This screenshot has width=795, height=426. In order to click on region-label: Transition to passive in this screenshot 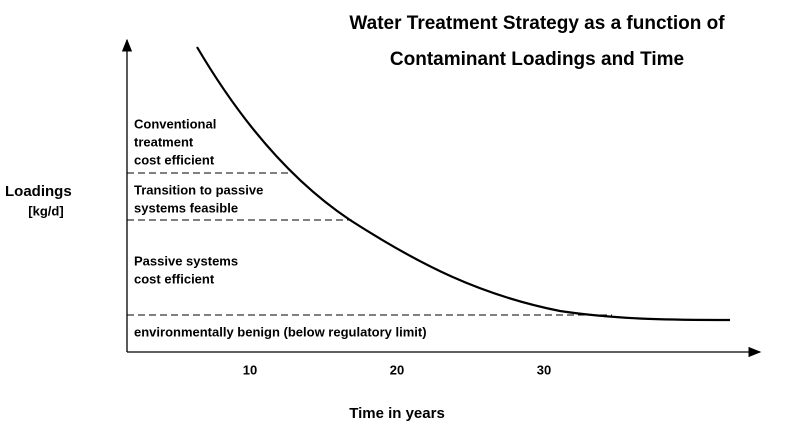, I will do `click(198, 189)`.